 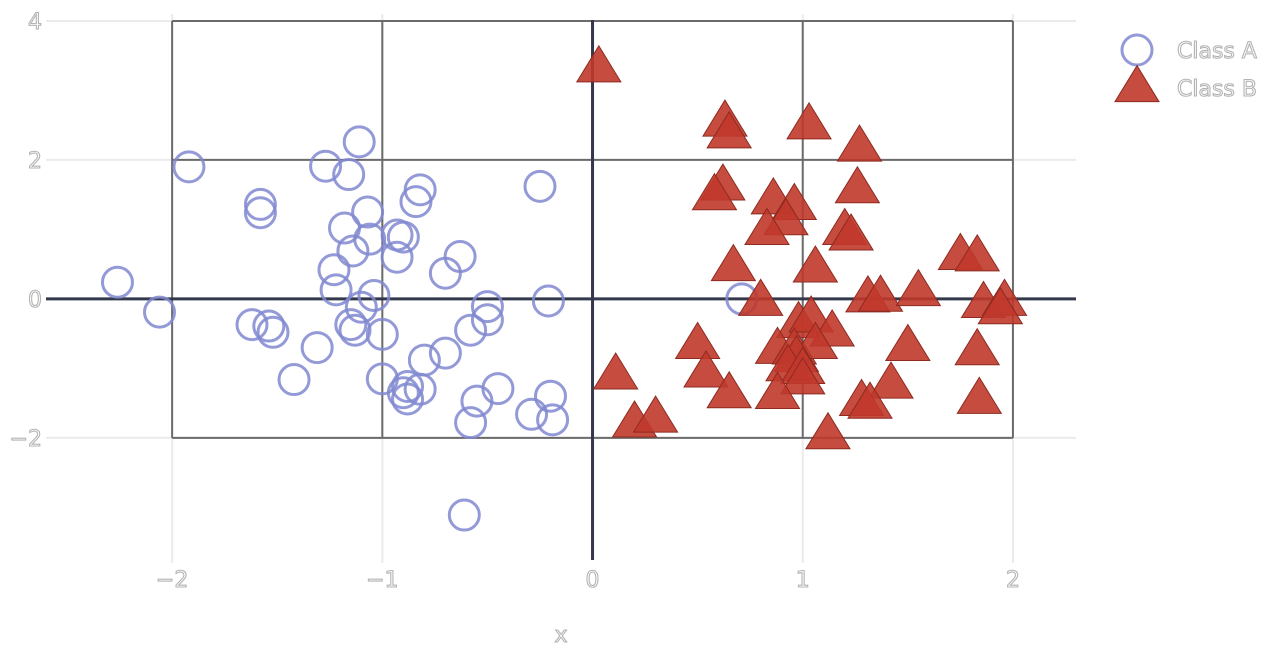 I want to click on y-tick-label: 4, so click(x=35, y=22).